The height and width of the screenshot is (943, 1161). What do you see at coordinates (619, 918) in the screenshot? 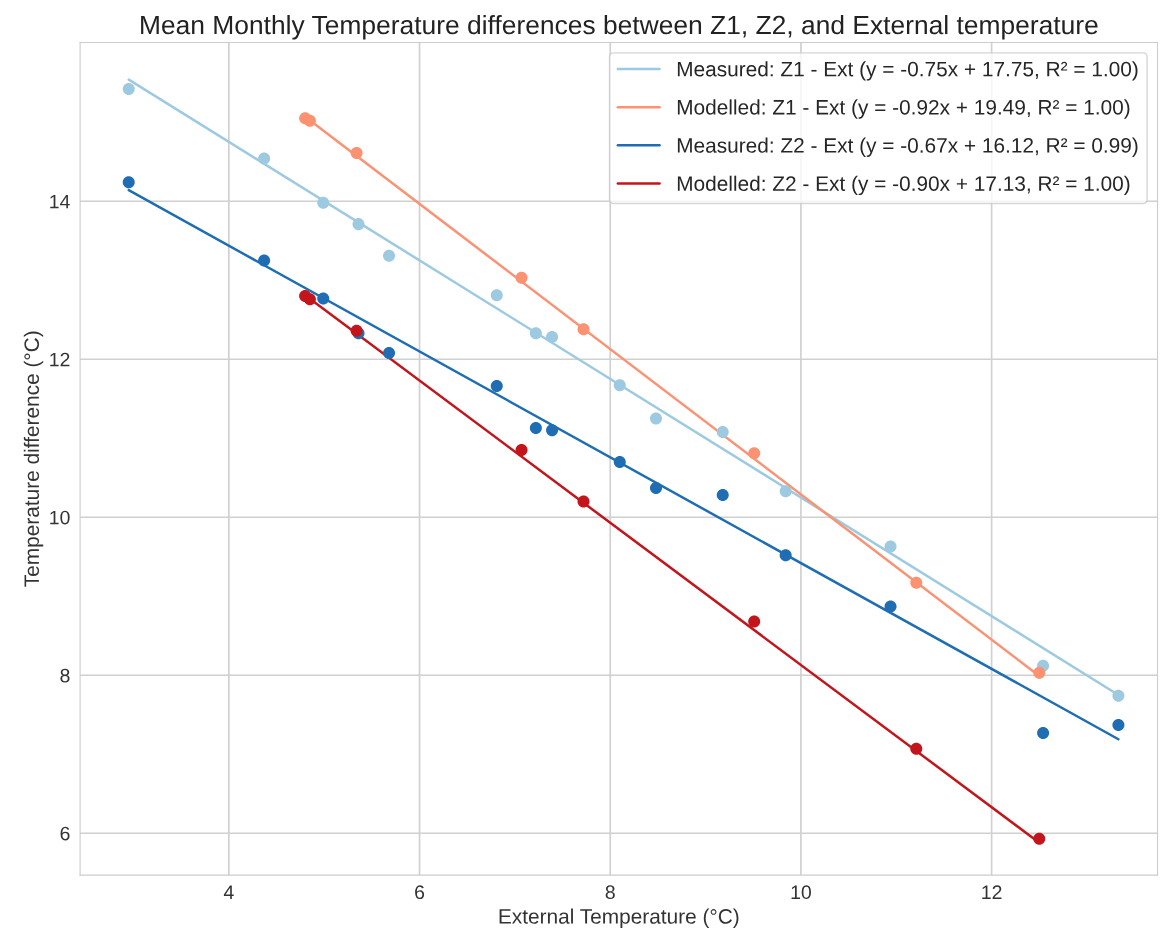
I see `x-axis-title: External Temperature (°C)` at bounding box center [619, 918].